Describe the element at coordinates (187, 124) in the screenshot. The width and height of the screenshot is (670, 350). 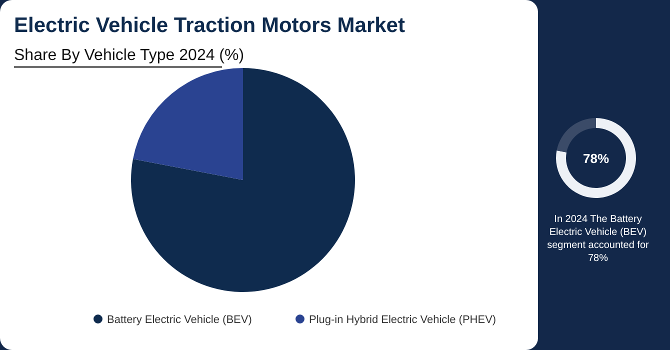
I see `pie-slice` at that location.